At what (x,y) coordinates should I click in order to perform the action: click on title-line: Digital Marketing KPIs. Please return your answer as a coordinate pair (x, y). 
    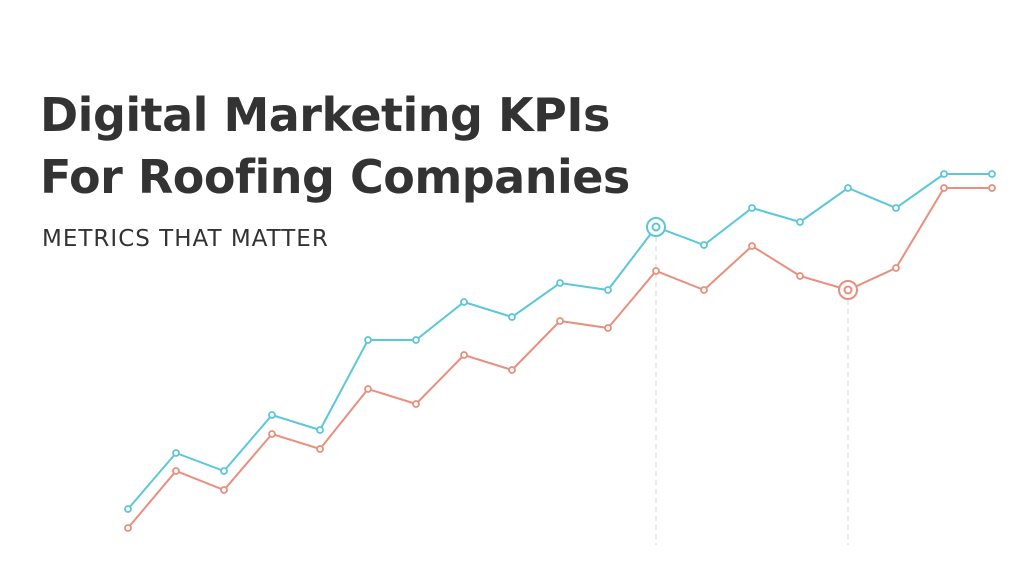
    Looking at the image, I should click on (325, 115).